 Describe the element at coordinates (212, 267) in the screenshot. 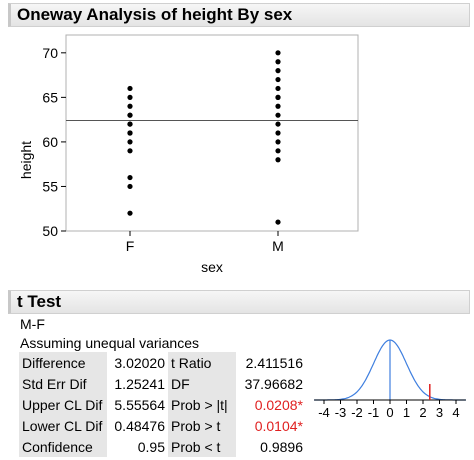

I see `x-axis-label: sex` at that location.